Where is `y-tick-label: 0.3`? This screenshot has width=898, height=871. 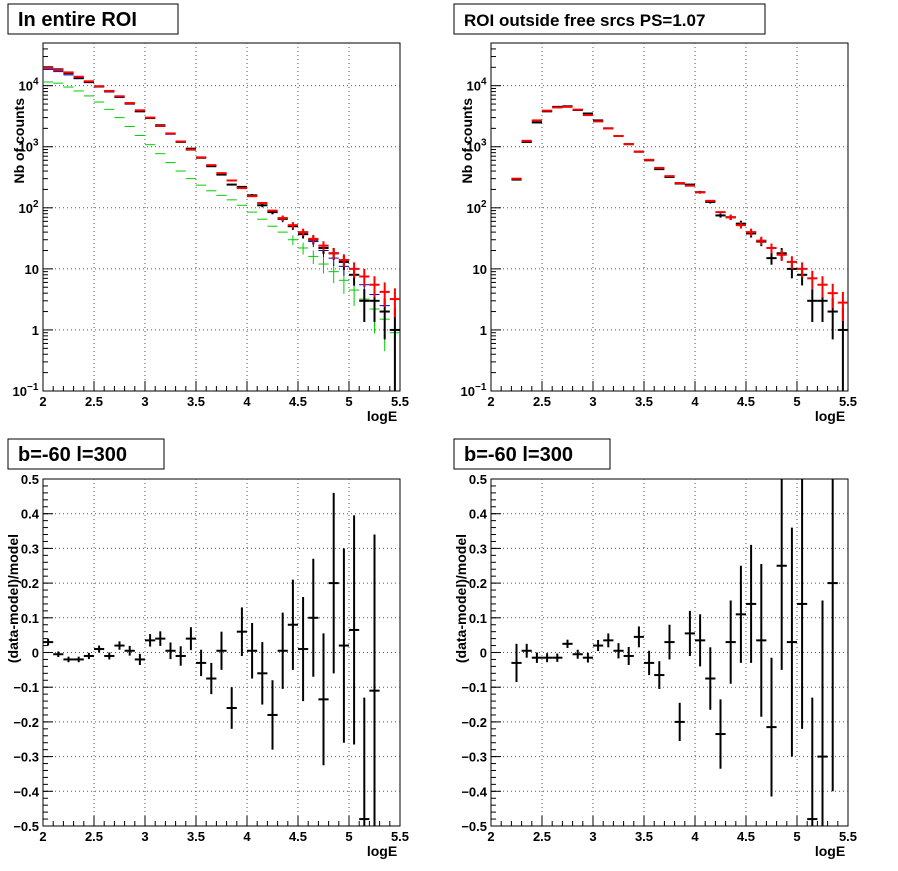
y-tick-label: 0.3 is located at coordinates (478, 548).